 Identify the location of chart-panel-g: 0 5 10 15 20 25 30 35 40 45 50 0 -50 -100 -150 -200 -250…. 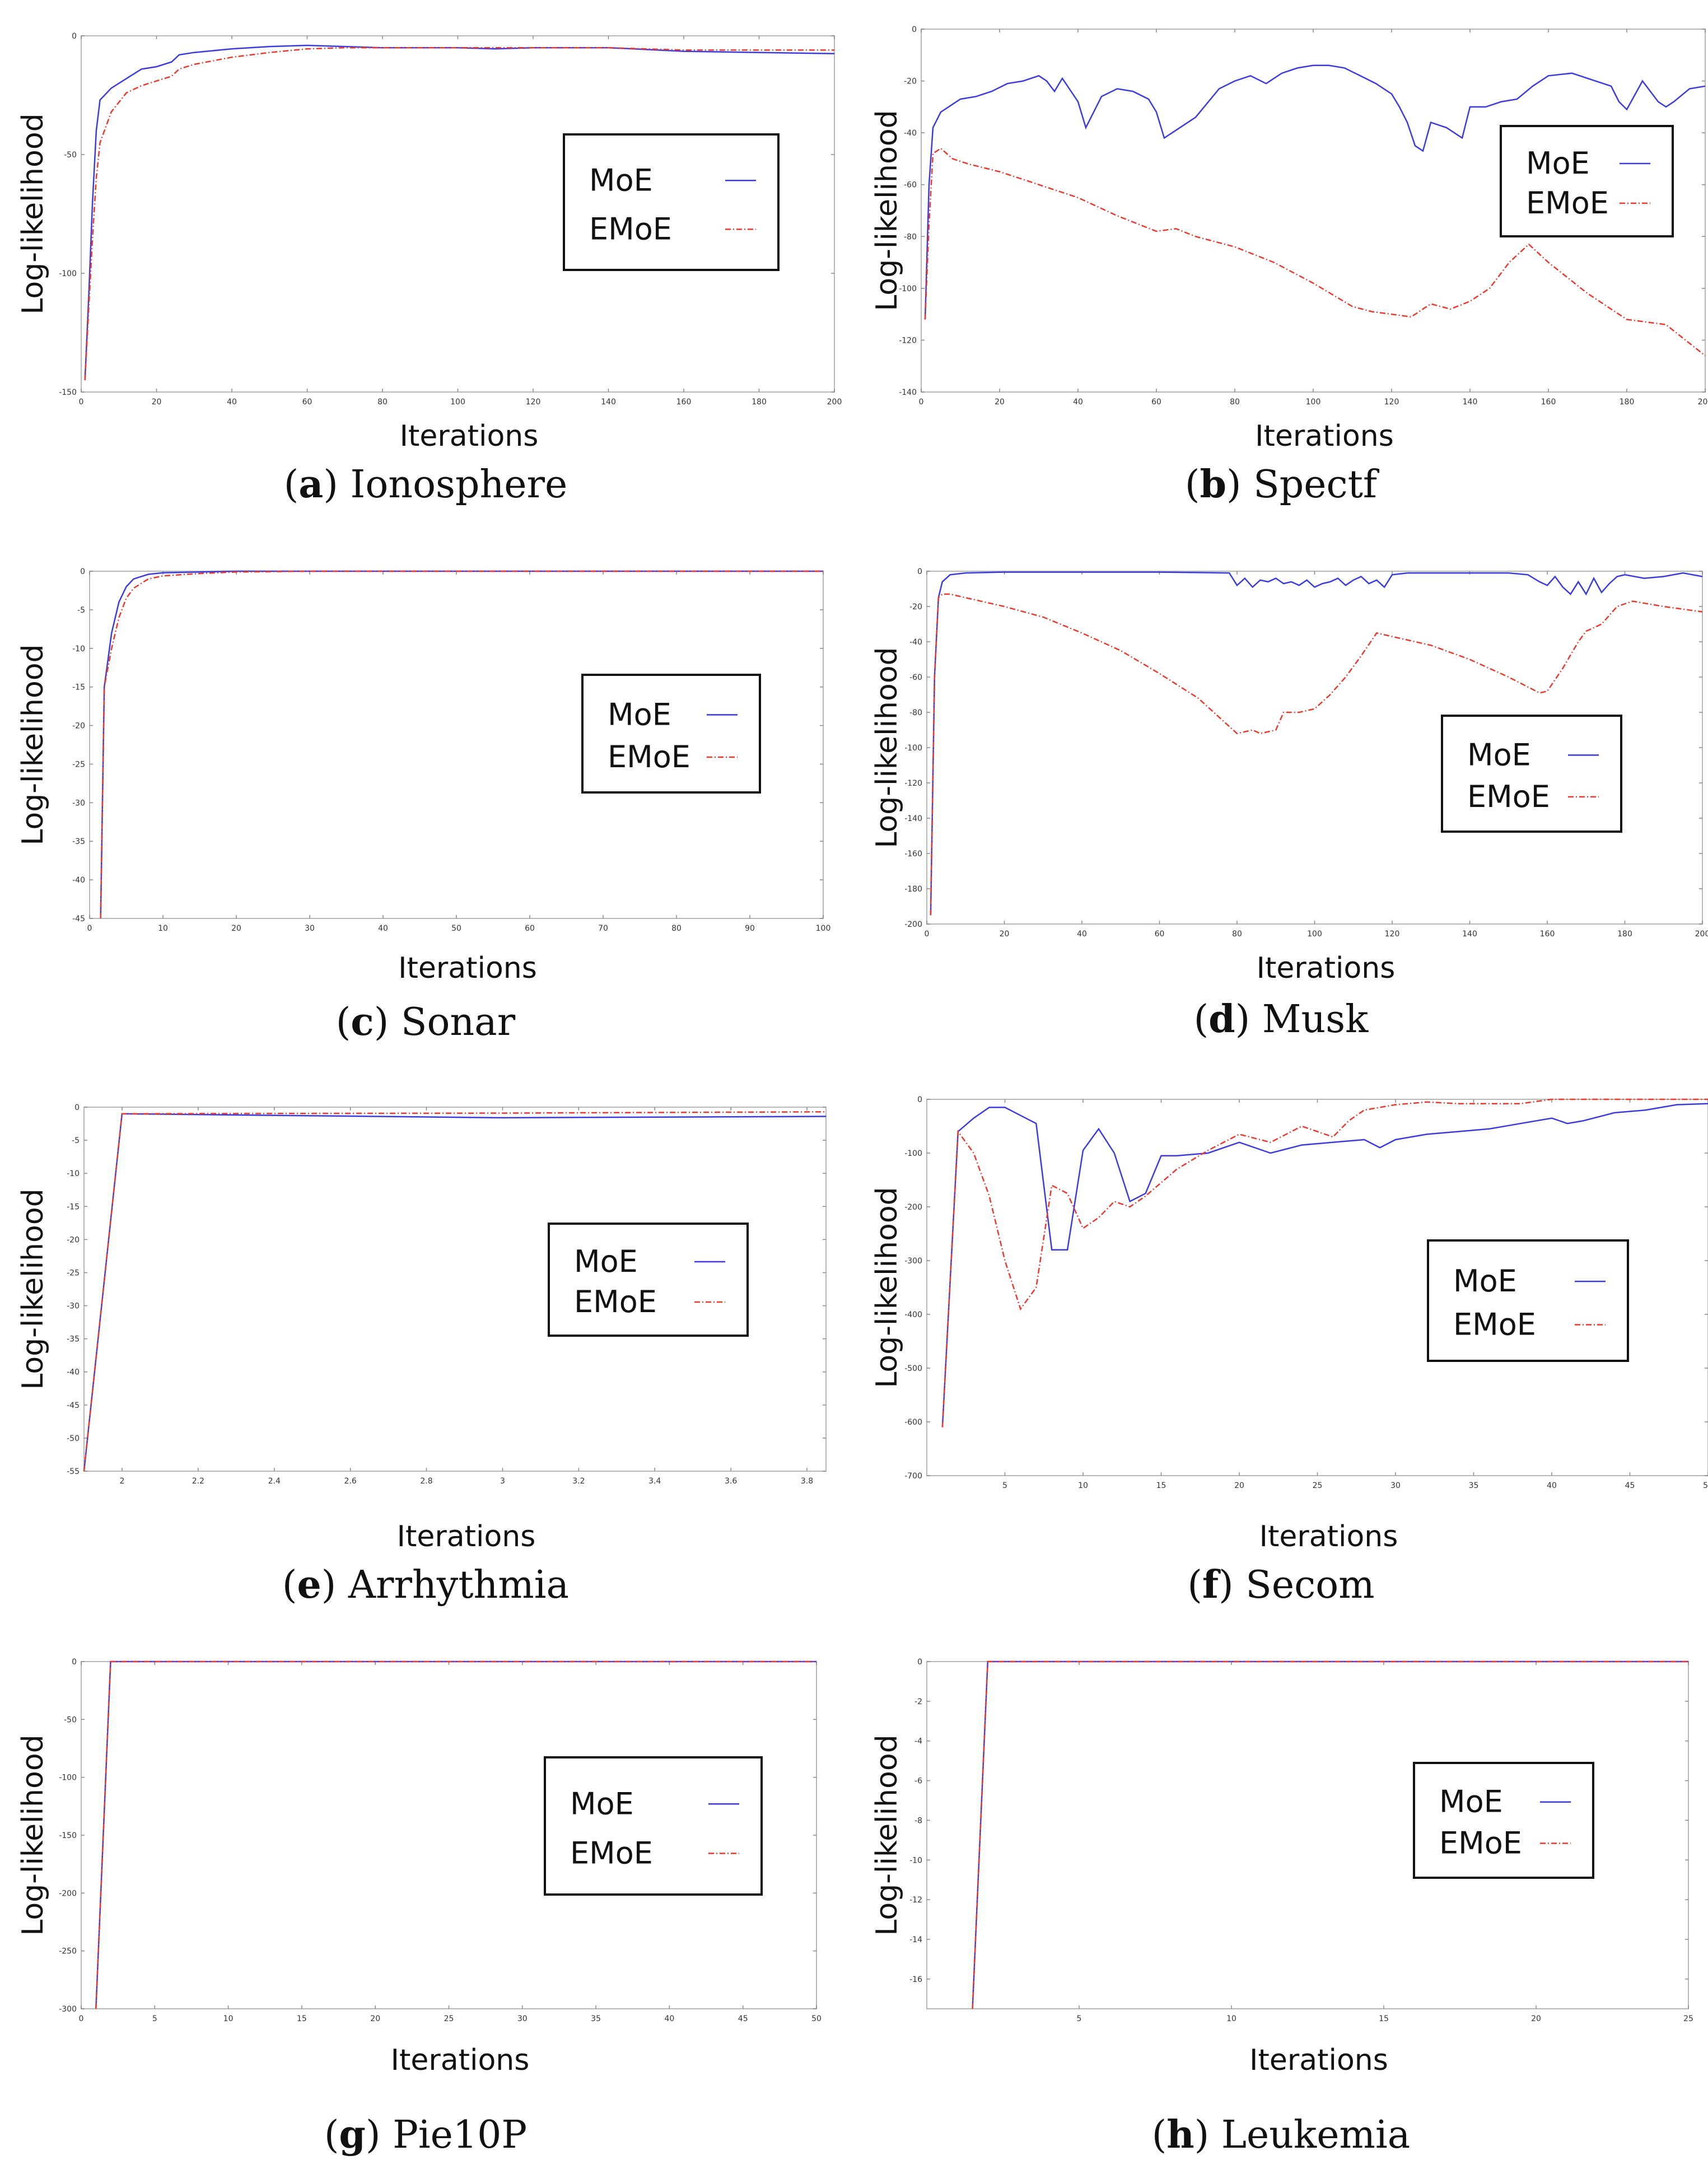
(426, 1903).